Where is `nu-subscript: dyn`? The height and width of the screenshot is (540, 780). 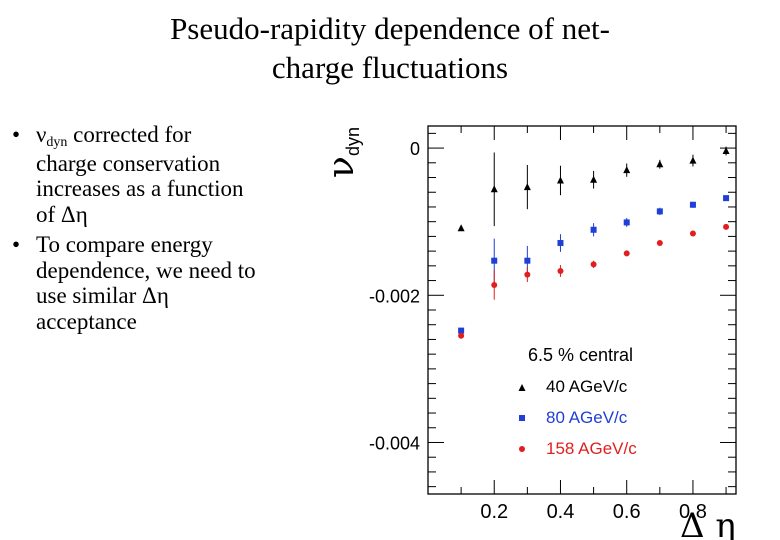
nu-subscript: dyn is located at coordinates (57, 142).